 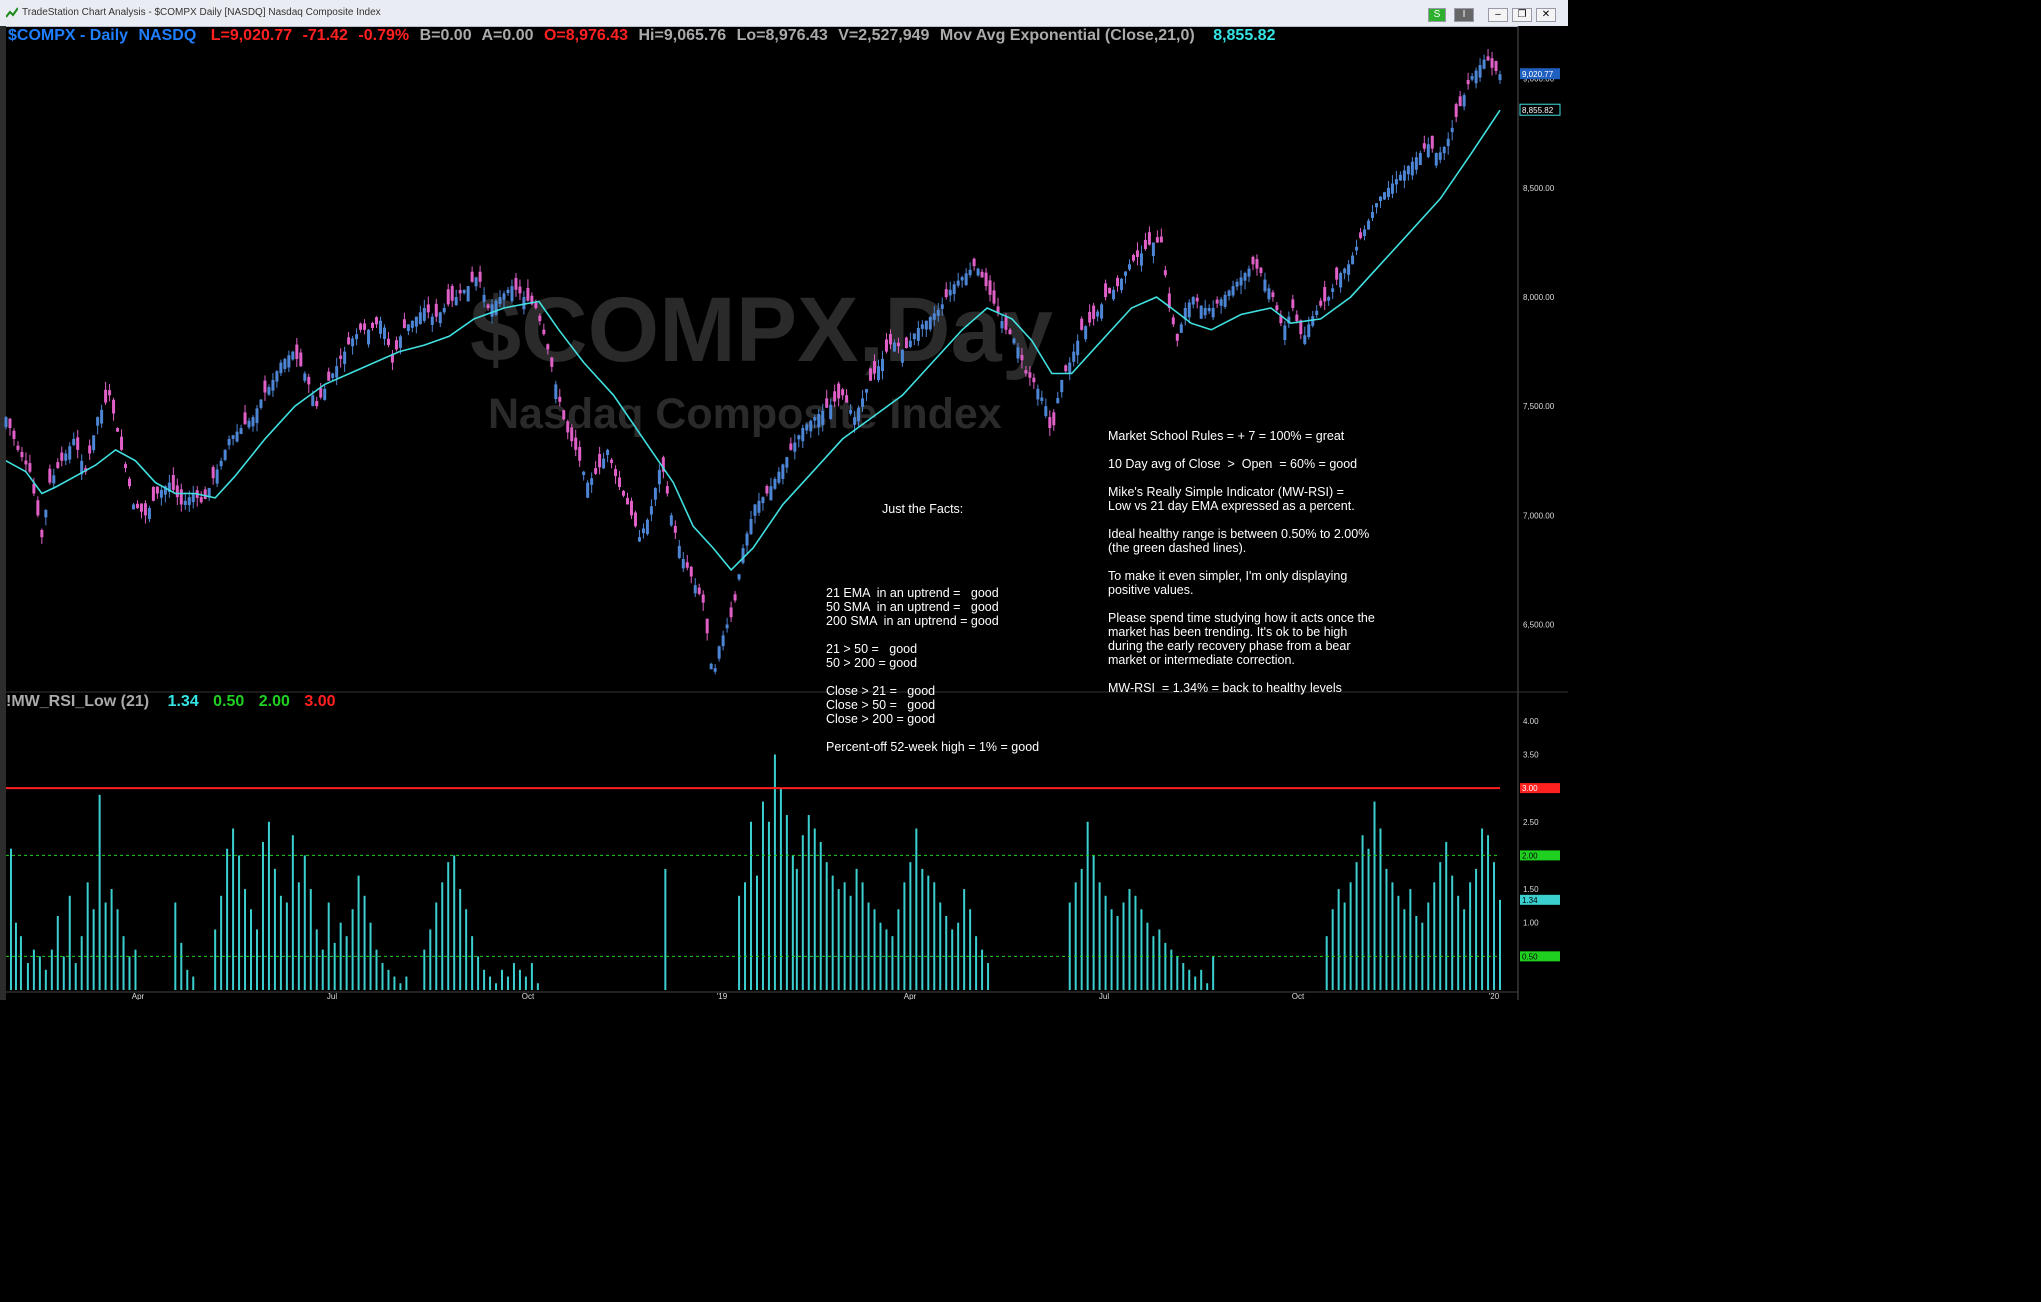 I want to click on notes-rules-line, so click(x=1241, y=604).